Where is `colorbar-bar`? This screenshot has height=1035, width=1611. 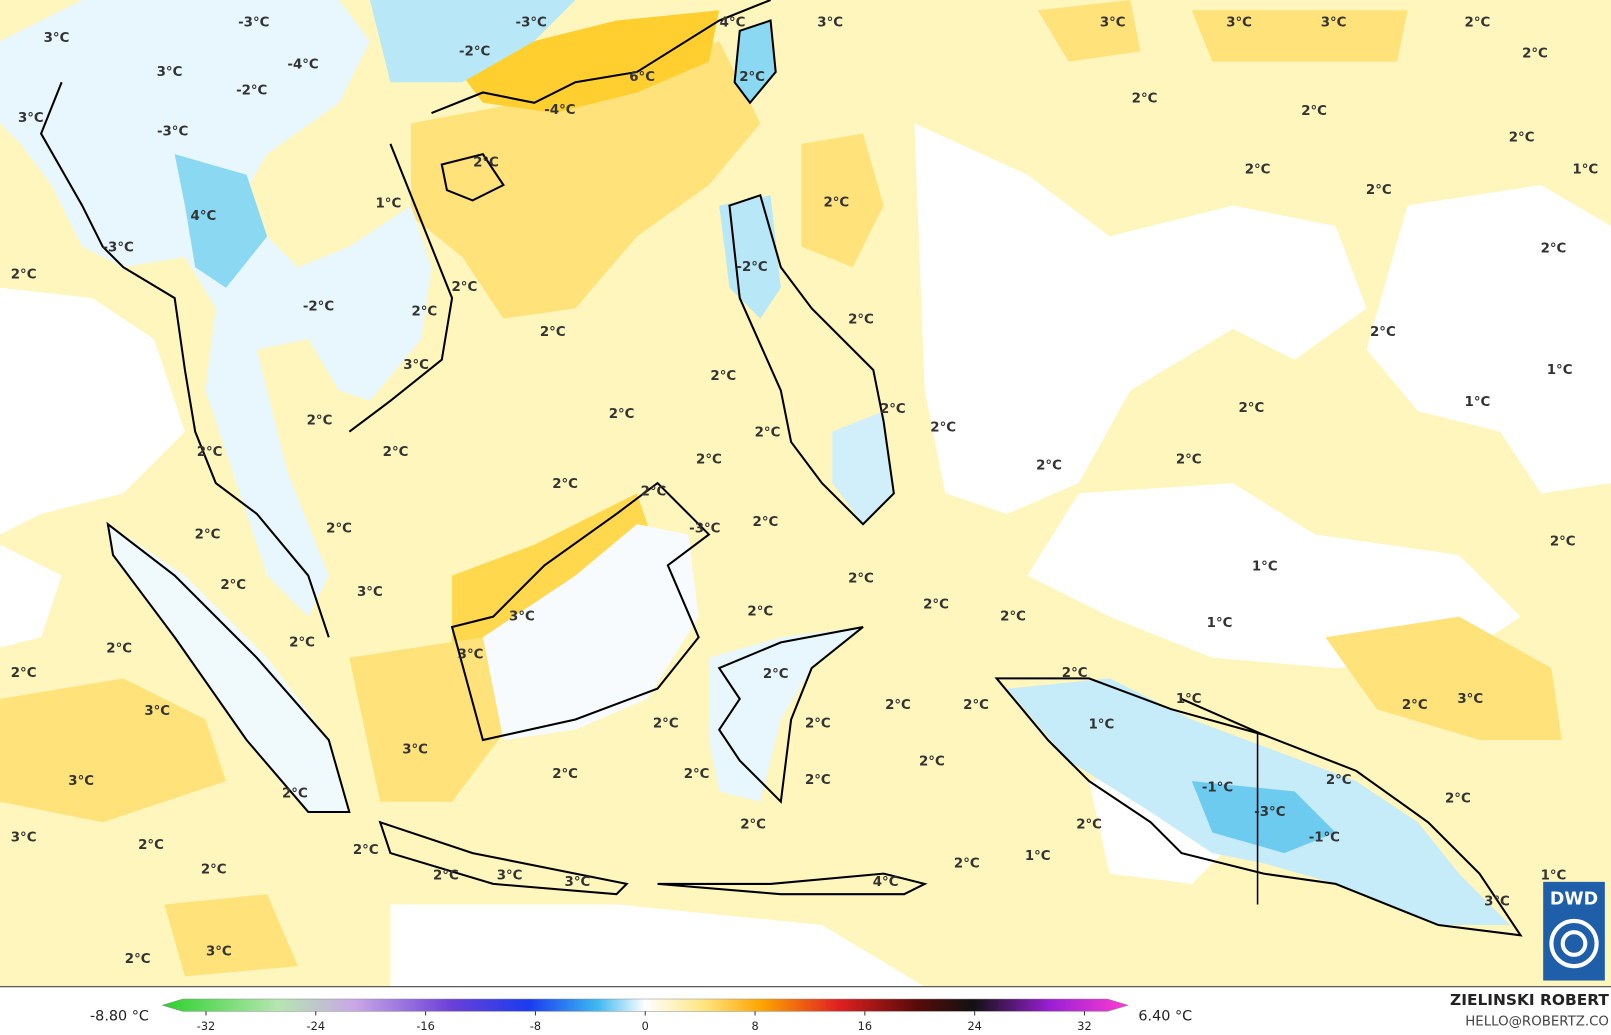
colorbar-bar is located at coordinates (645, 1005).